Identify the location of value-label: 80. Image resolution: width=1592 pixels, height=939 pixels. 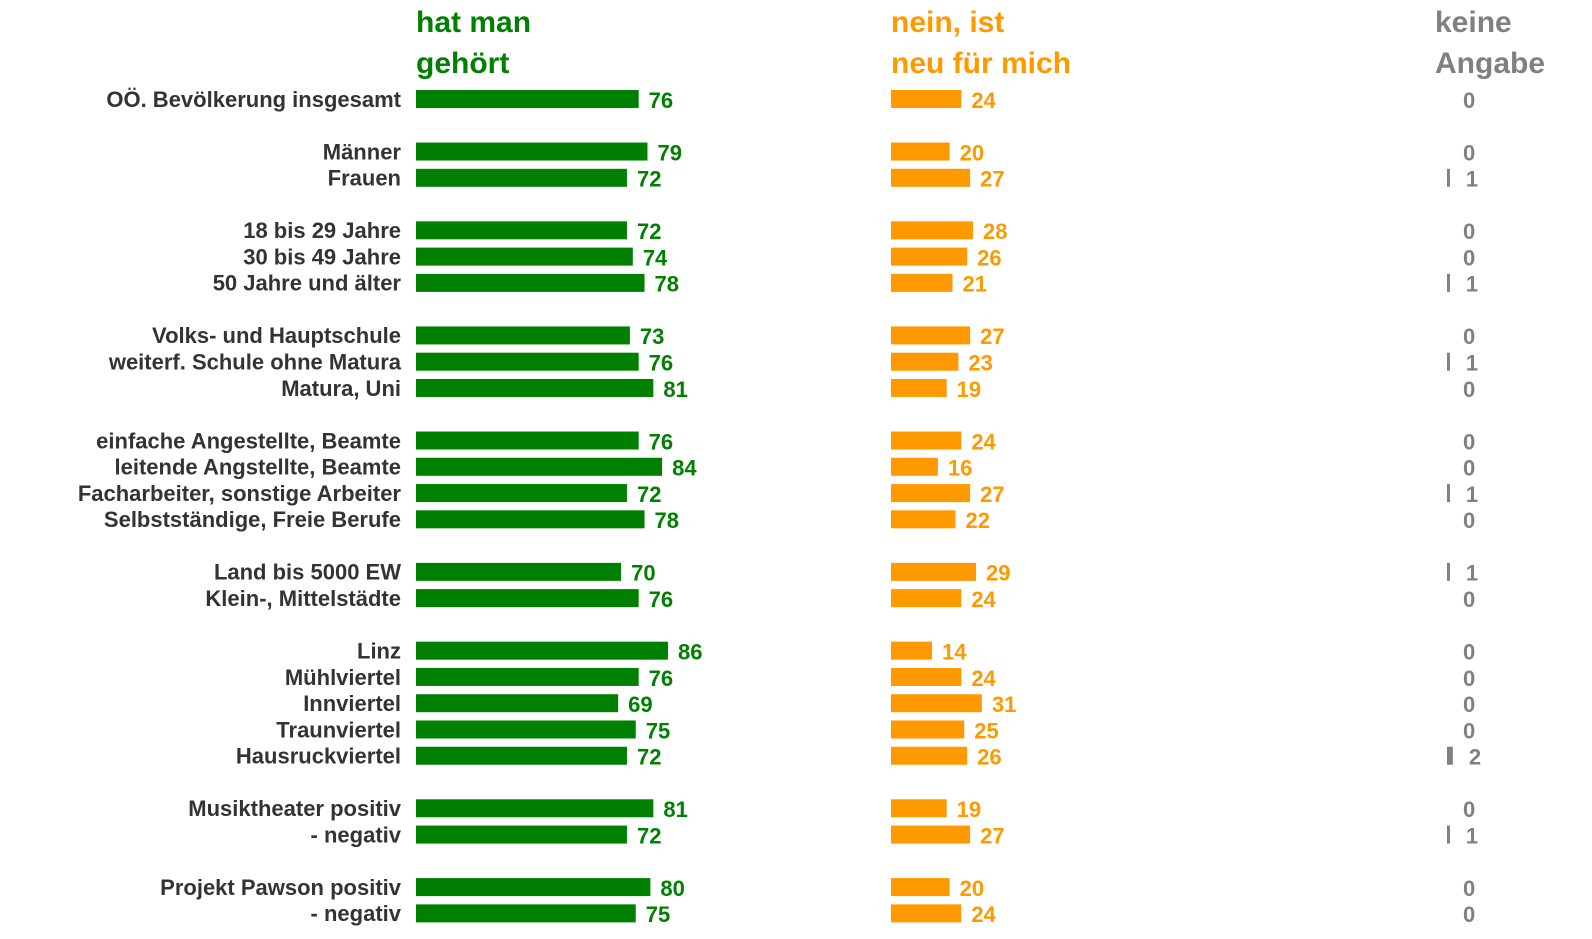
(672, 888).